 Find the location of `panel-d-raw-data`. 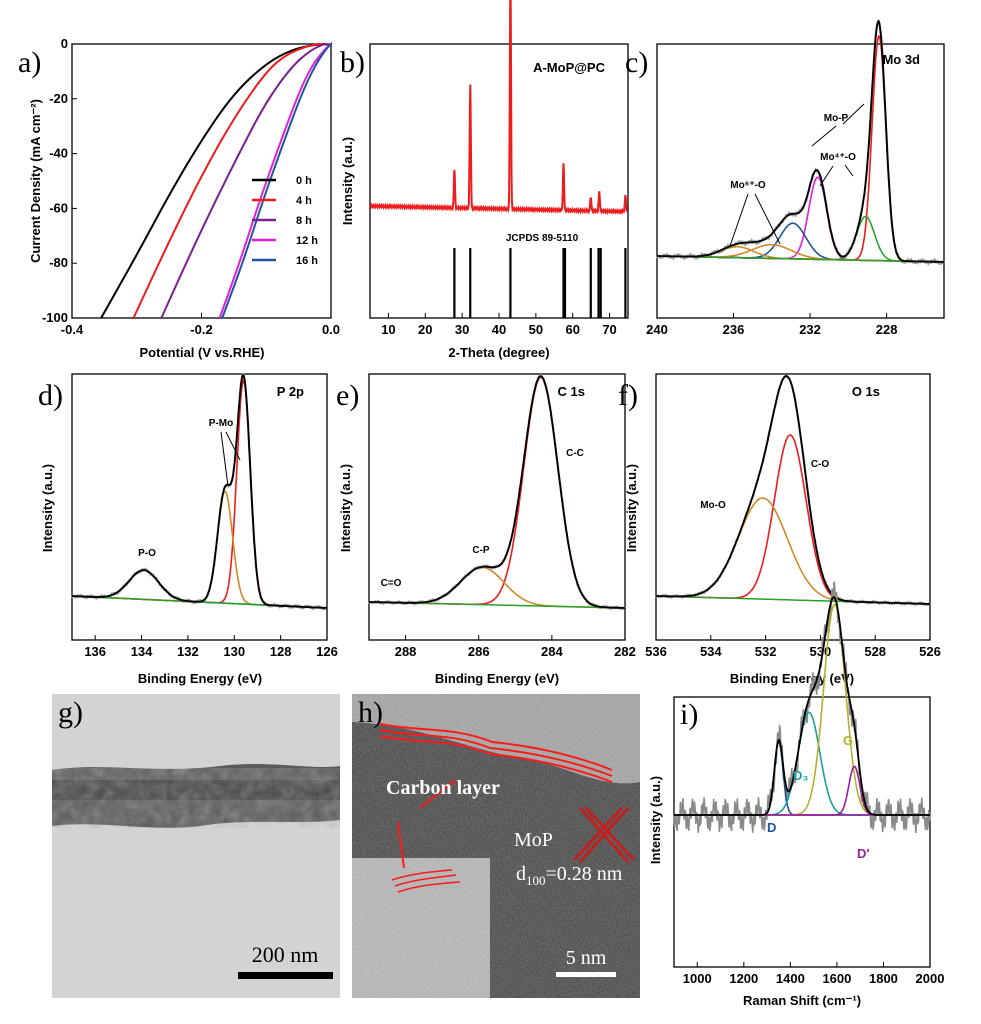

panel-d-raw-data is located at coordinates (199, 491).